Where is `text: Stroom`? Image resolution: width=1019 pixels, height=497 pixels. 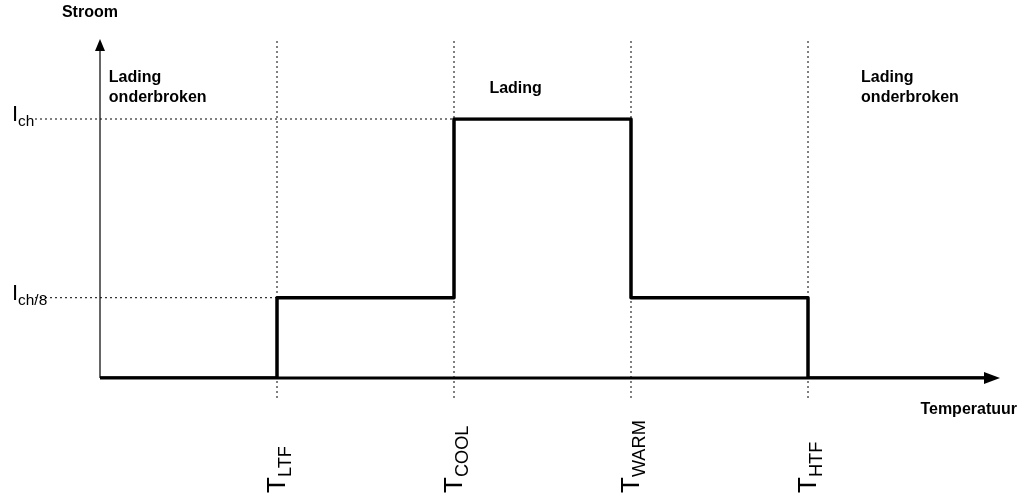
text: Stroom is located at coordinates (89, 12).